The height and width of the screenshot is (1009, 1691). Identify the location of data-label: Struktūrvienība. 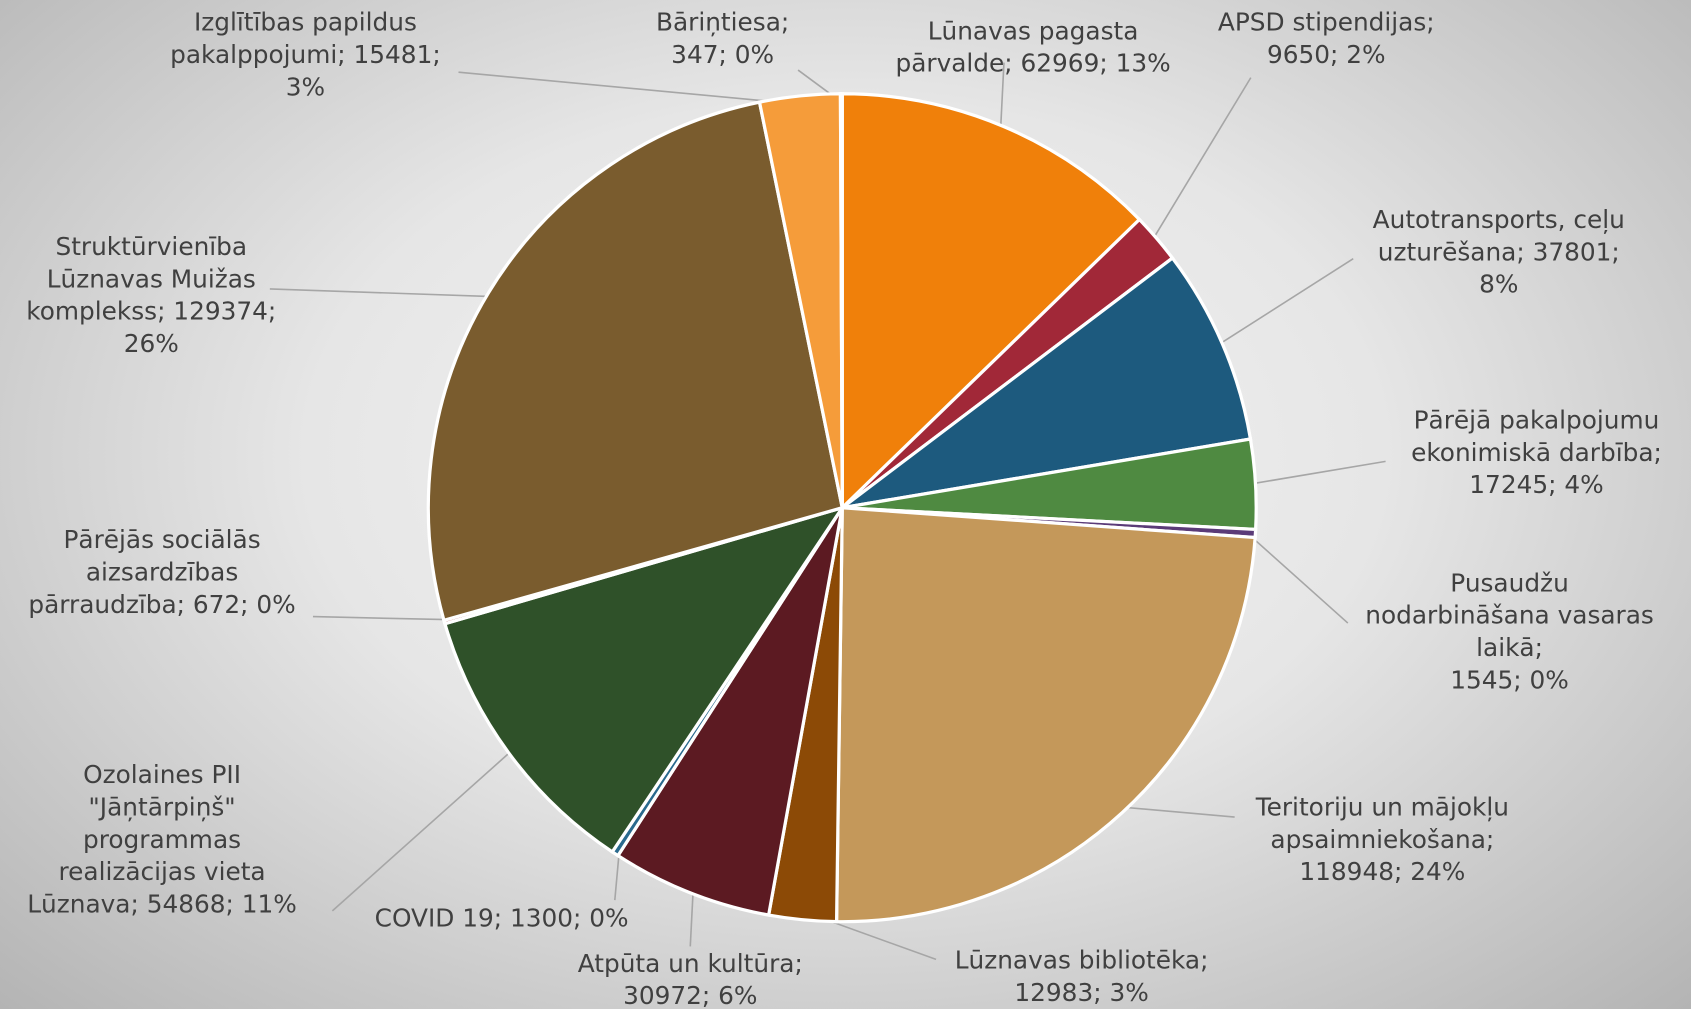
(151, 246).